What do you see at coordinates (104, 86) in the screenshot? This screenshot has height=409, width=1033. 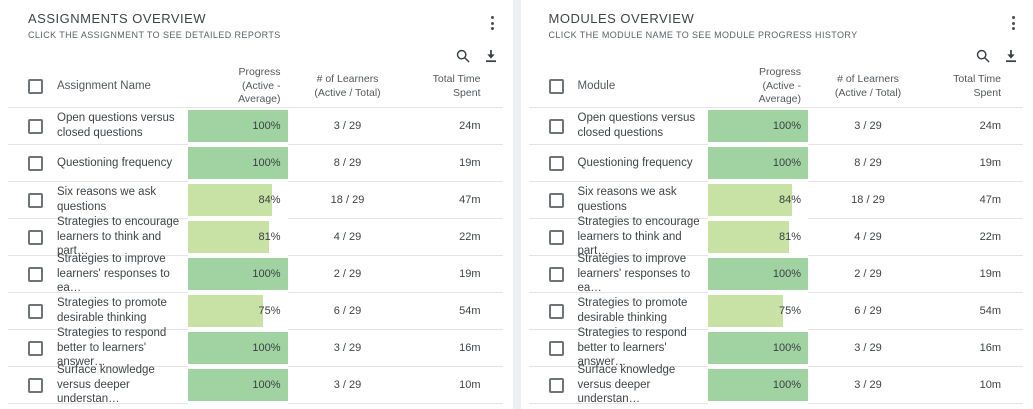 I see `column-header-name: Assignment Name` at bounding box center [104, 86].